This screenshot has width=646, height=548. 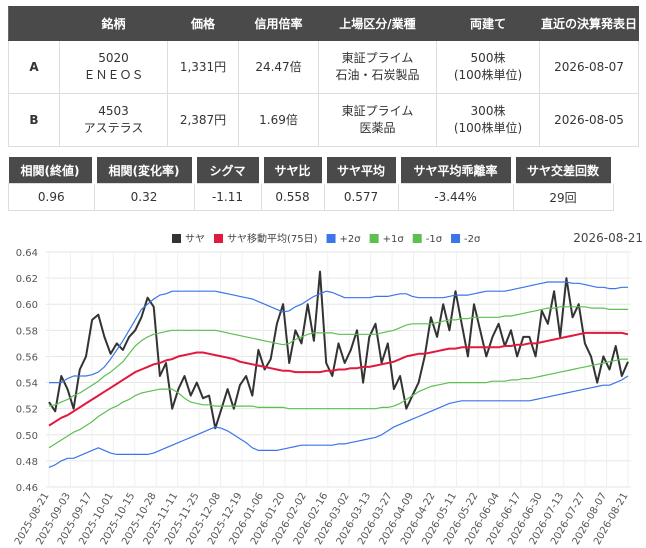 What do you see at coordinates (34, 67) in the screenshot?
I see `row-label: A` at bounding box center [34, 67].